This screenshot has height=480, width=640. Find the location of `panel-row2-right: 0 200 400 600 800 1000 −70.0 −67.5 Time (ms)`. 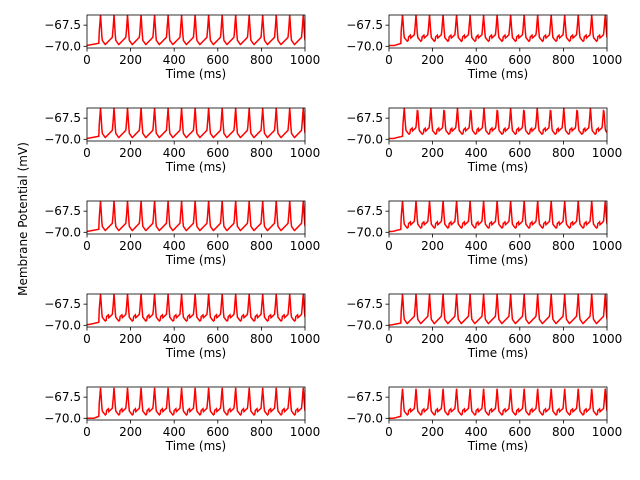

panel-row2-right: 0 200 400 600 800 1000 −70.0 −67.5 Time (ms) is located at coordinates (484, 140).